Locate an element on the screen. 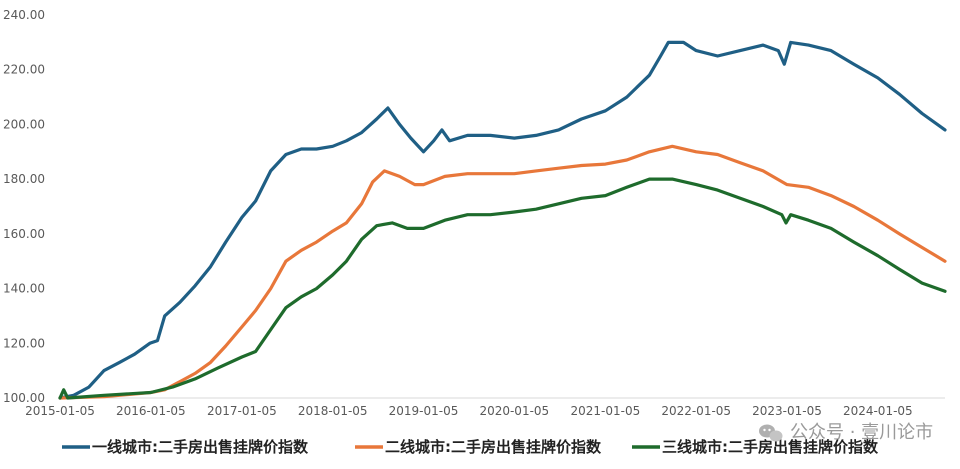 The height and width of the screenshot is (469, 960). wechat-icon is located at coordinates (771, 433).